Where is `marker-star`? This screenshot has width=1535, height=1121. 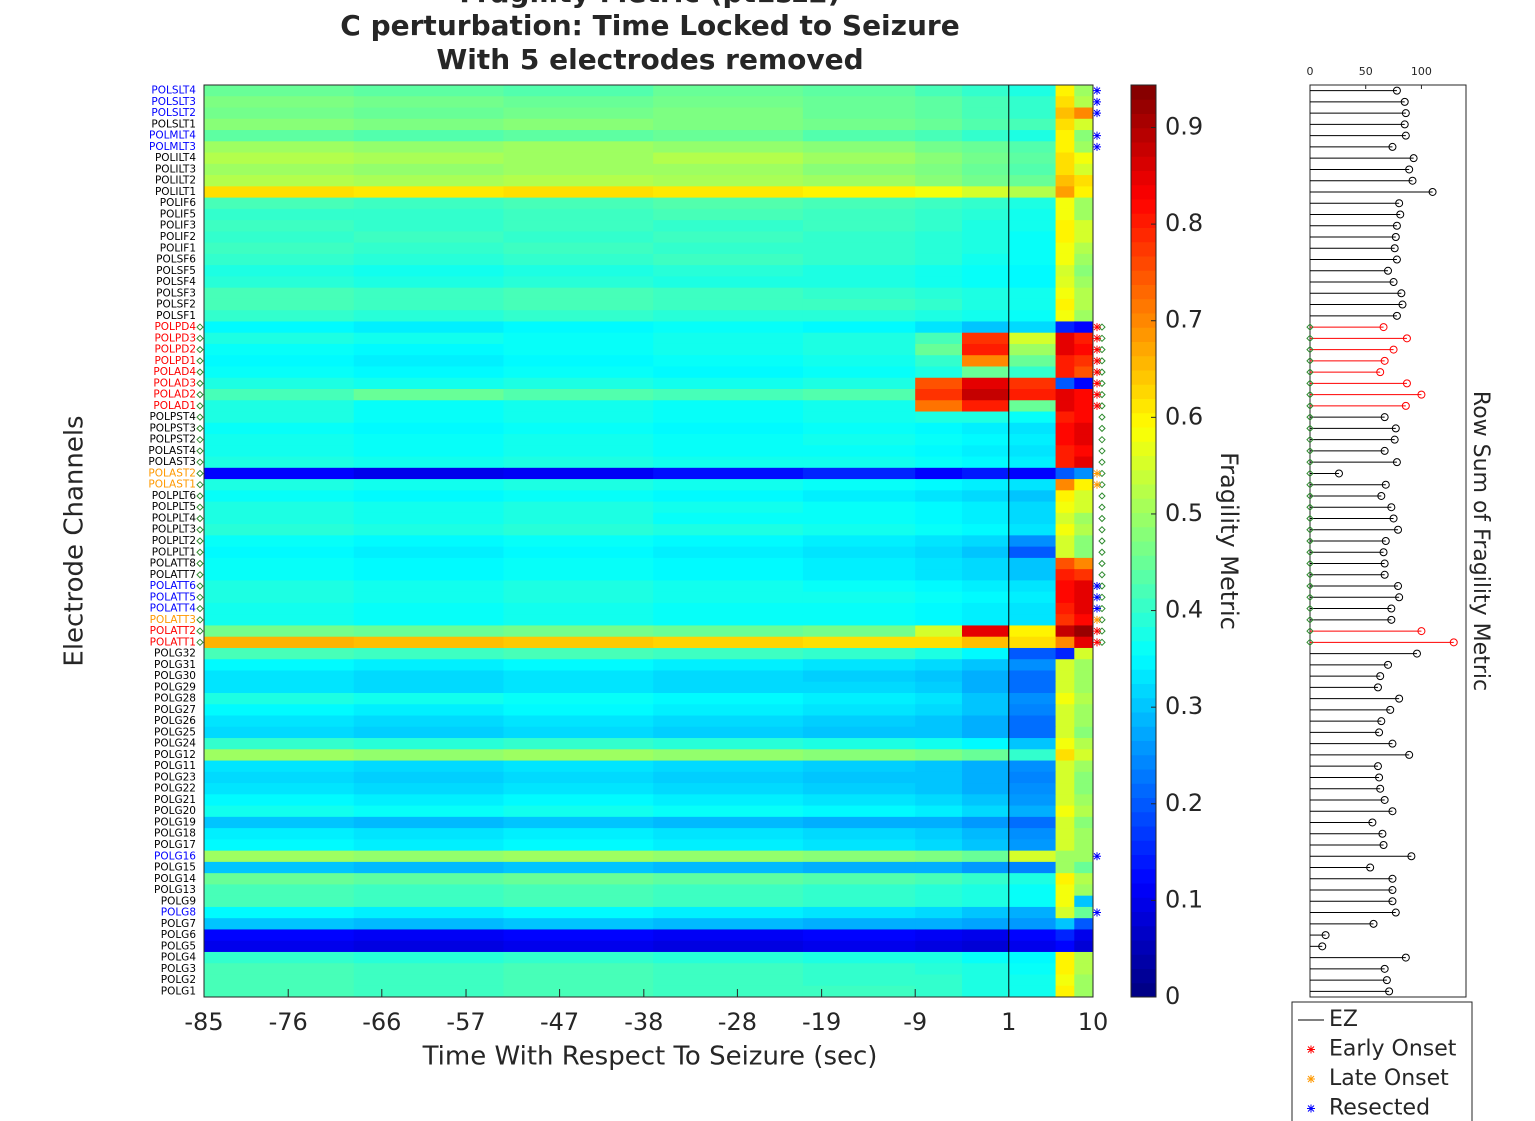
marker-star is located at coordinates (1097, 856).